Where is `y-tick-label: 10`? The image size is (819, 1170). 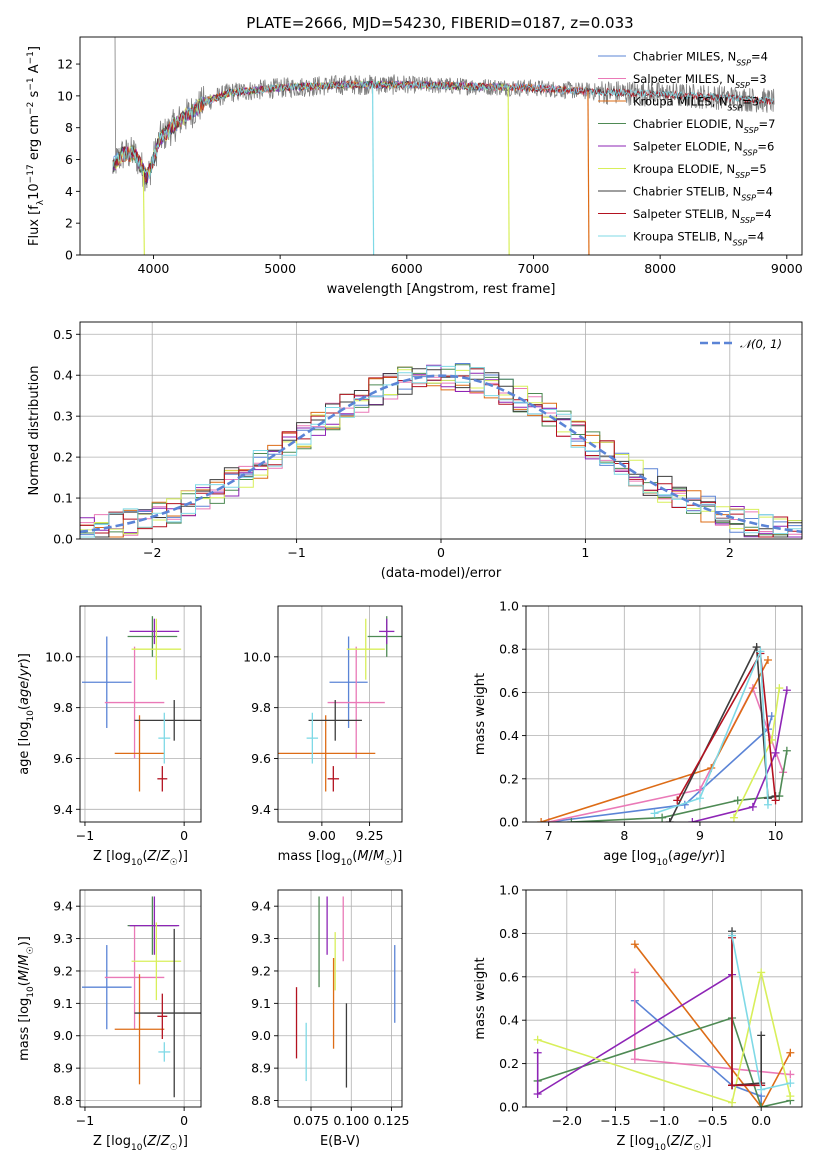 y-tick-label: 10 is located at coordinates (65, 95).